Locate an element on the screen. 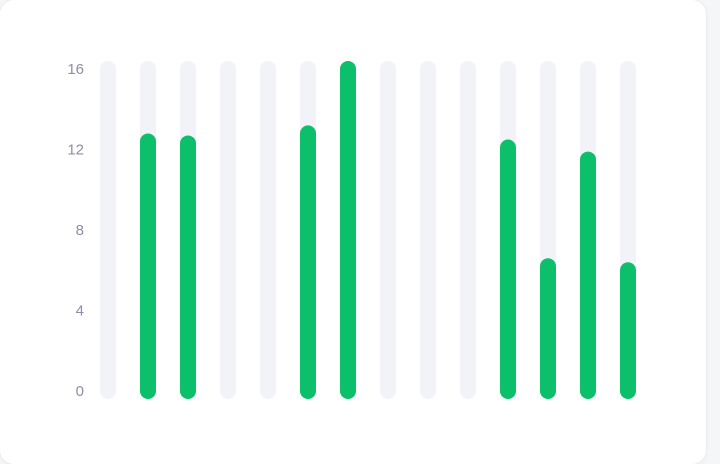  y-axis: 0 4 8 12 16 is located at coordinates (75, 230).